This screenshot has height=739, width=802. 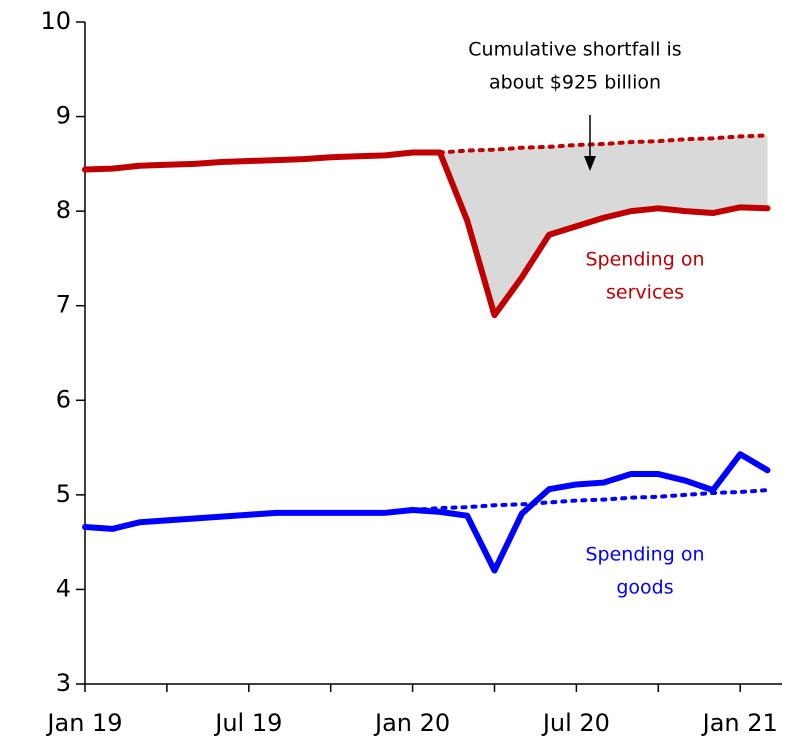 I want to click on y-tick-label: 7, so click(x=63, y=305).